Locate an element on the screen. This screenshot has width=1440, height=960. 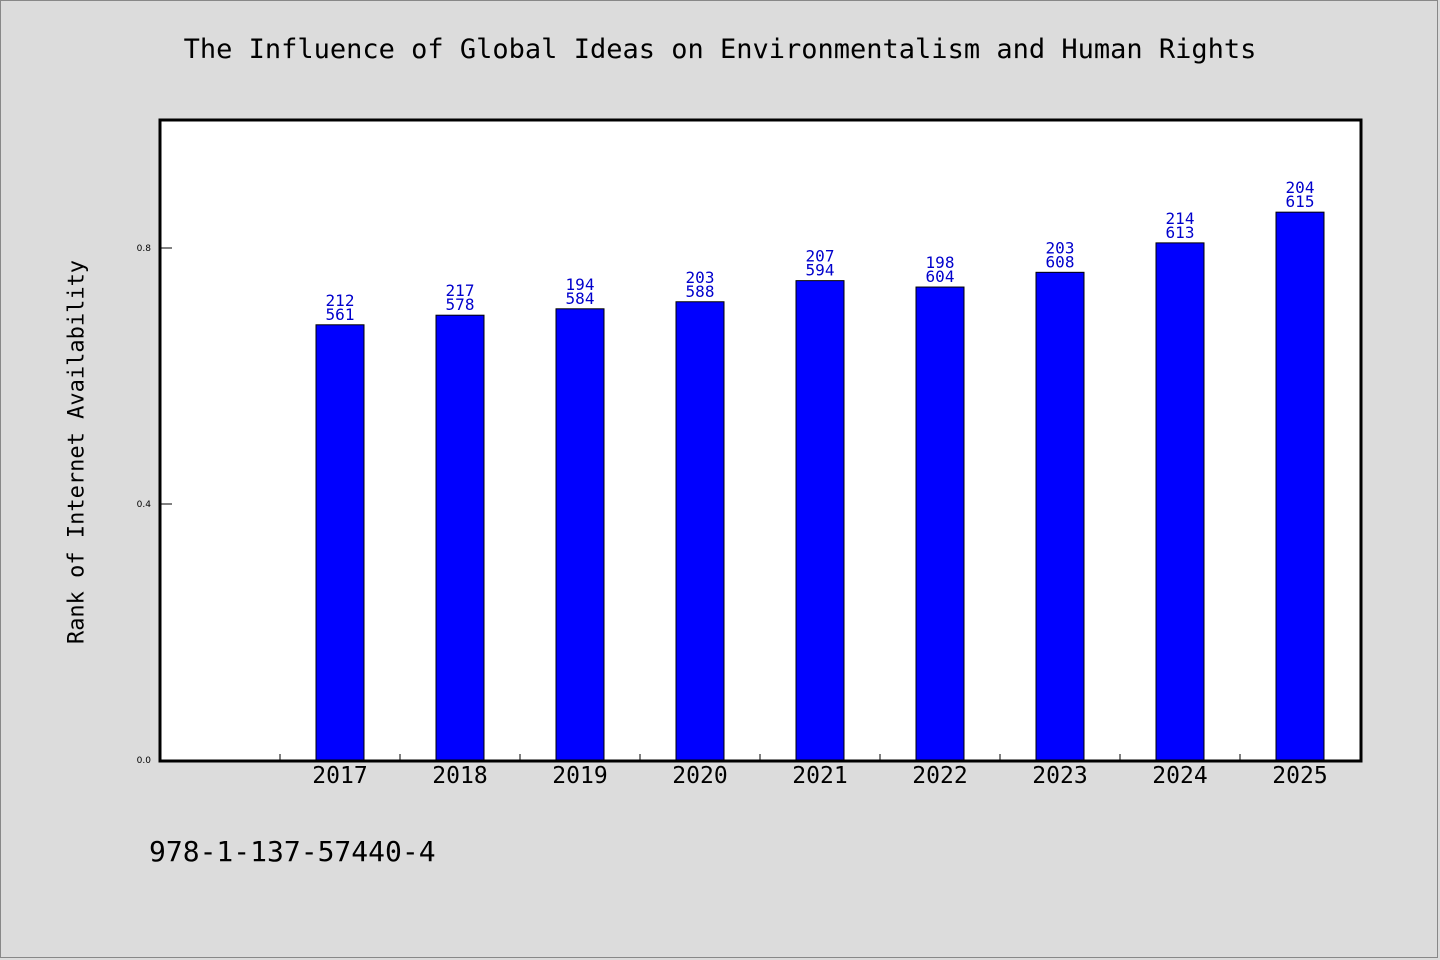
data-label-bottom: 594 is located at coordinates (820, 270).